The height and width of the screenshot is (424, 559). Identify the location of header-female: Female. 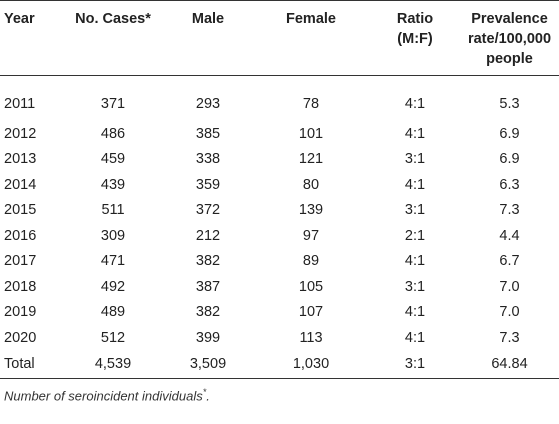
(311, 19).